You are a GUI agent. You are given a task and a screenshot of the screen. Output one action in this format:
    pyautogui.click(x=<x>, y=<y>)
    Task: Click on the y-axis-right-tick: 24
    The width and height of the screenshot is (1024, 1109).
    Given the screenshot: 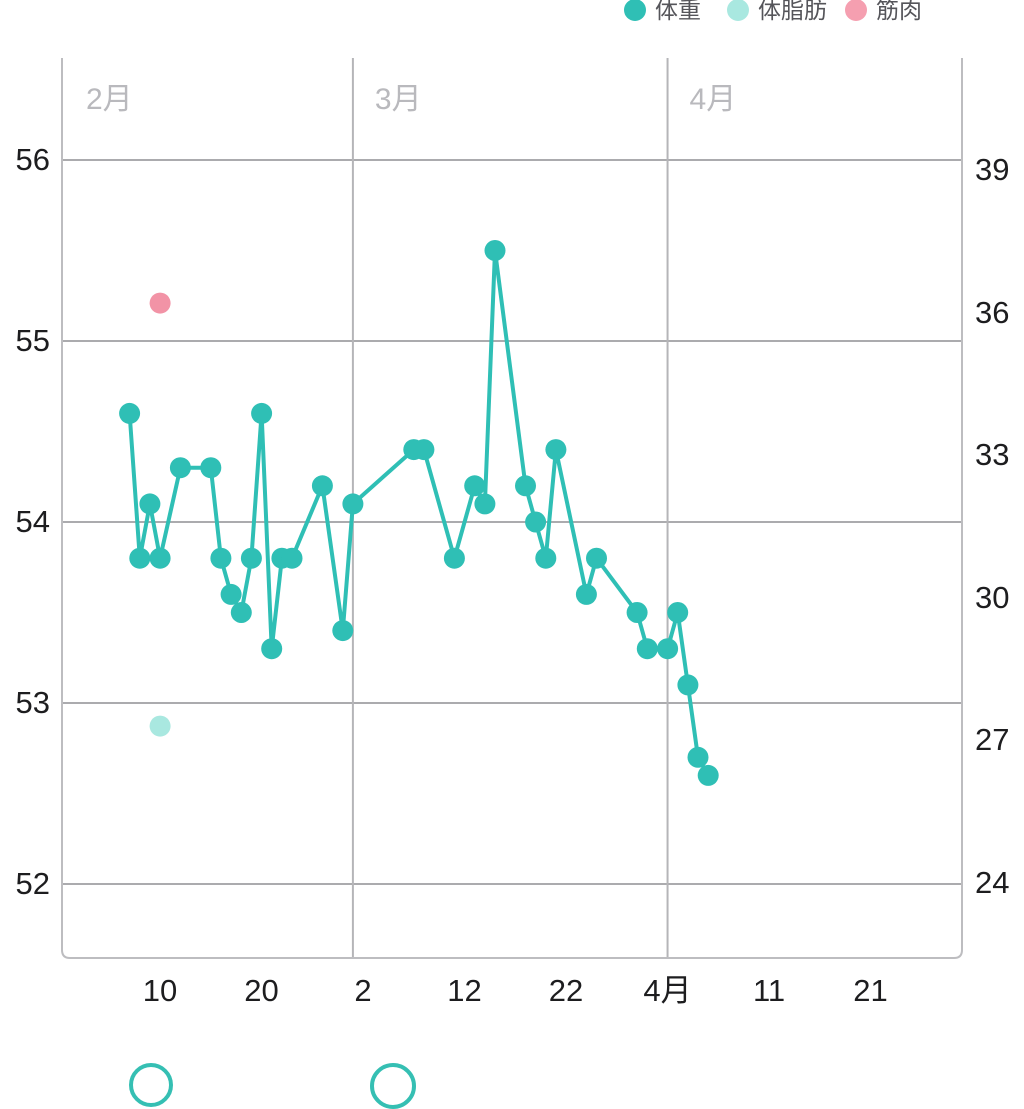 What is the action you would take?
    pyautogui.click(x=992, y=882)
    